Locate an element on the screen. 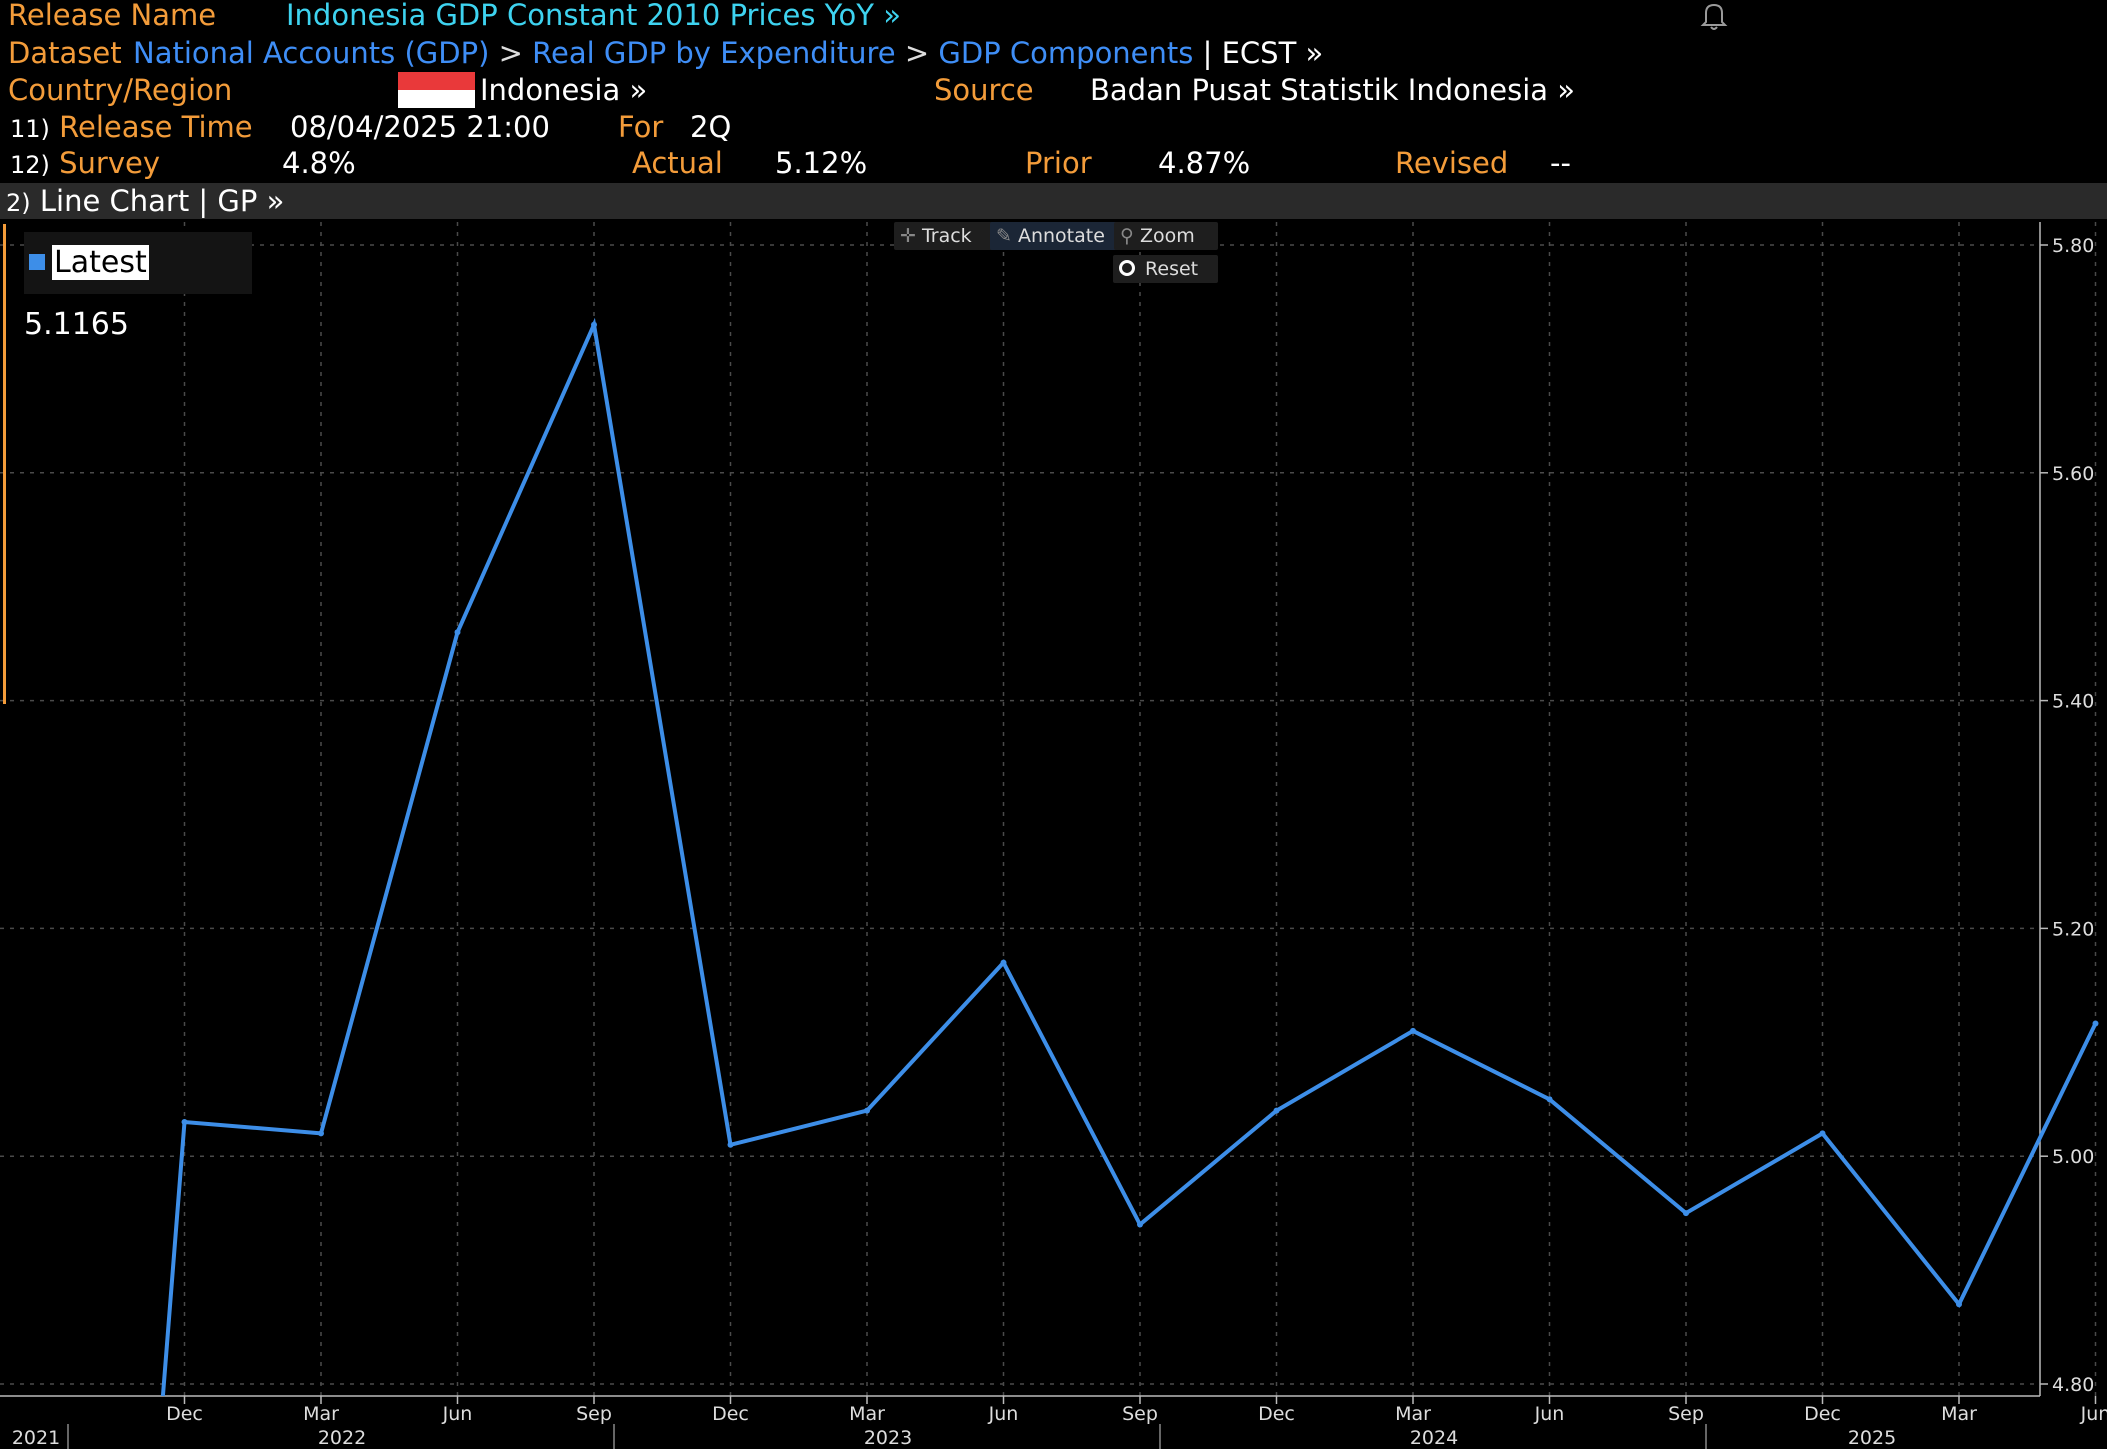 The height and width of the screenshot is (1449, 2107). y-tick-label: 5.60 is located at coordinates (2073, 474).